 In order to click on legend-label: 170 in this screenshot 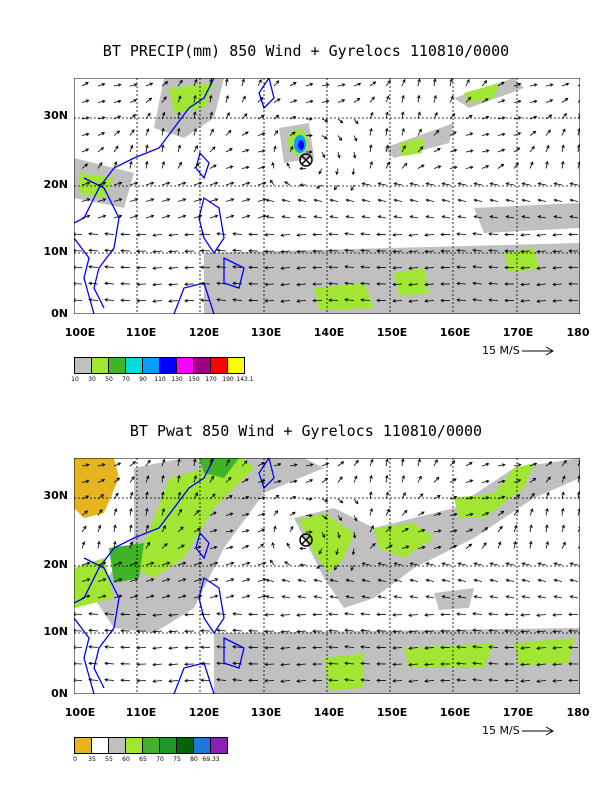, I will do `click(211, 379)`.